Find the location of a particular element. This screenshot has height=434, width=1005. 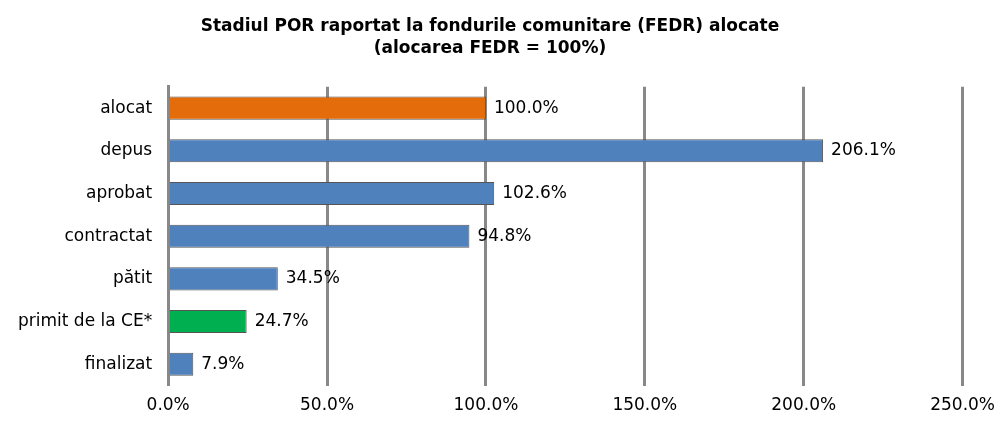

x-tick-label: 150.0% is located at coordinates (645, 404).